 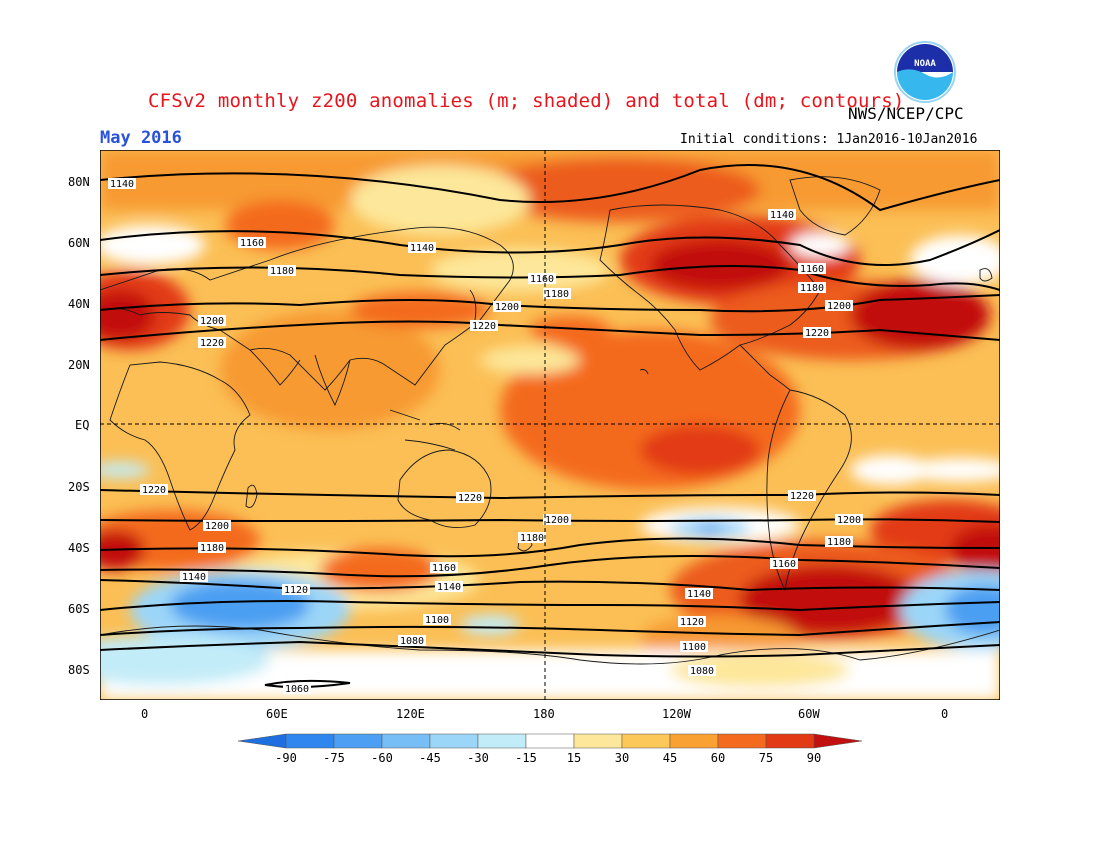 I want to click on contour-label-nh-1200c: 1200, so click(x=839, y=306).